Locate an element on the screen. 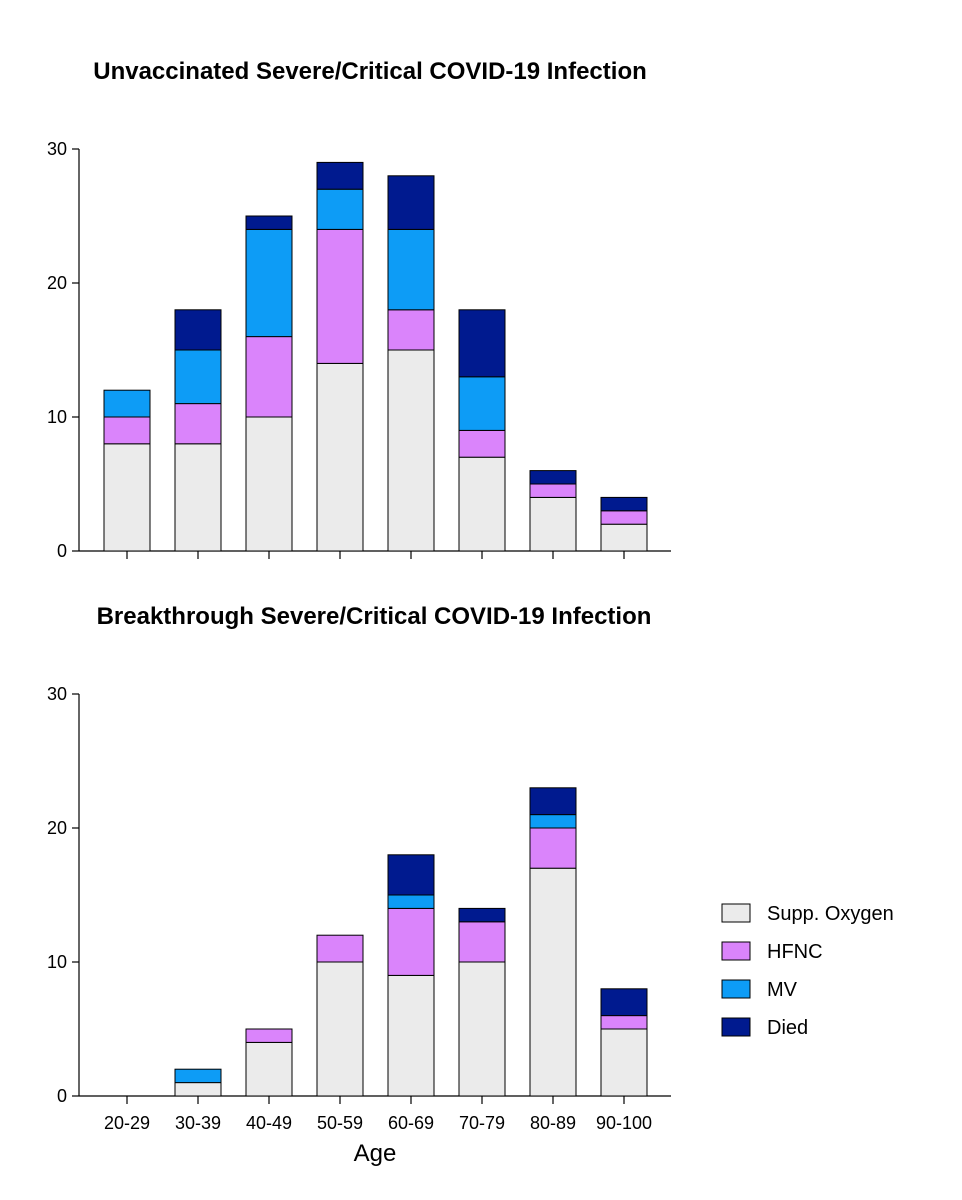 This screenshot has height=1200, width=962. legend-swatch-died is located at coordinates (736, 1027).